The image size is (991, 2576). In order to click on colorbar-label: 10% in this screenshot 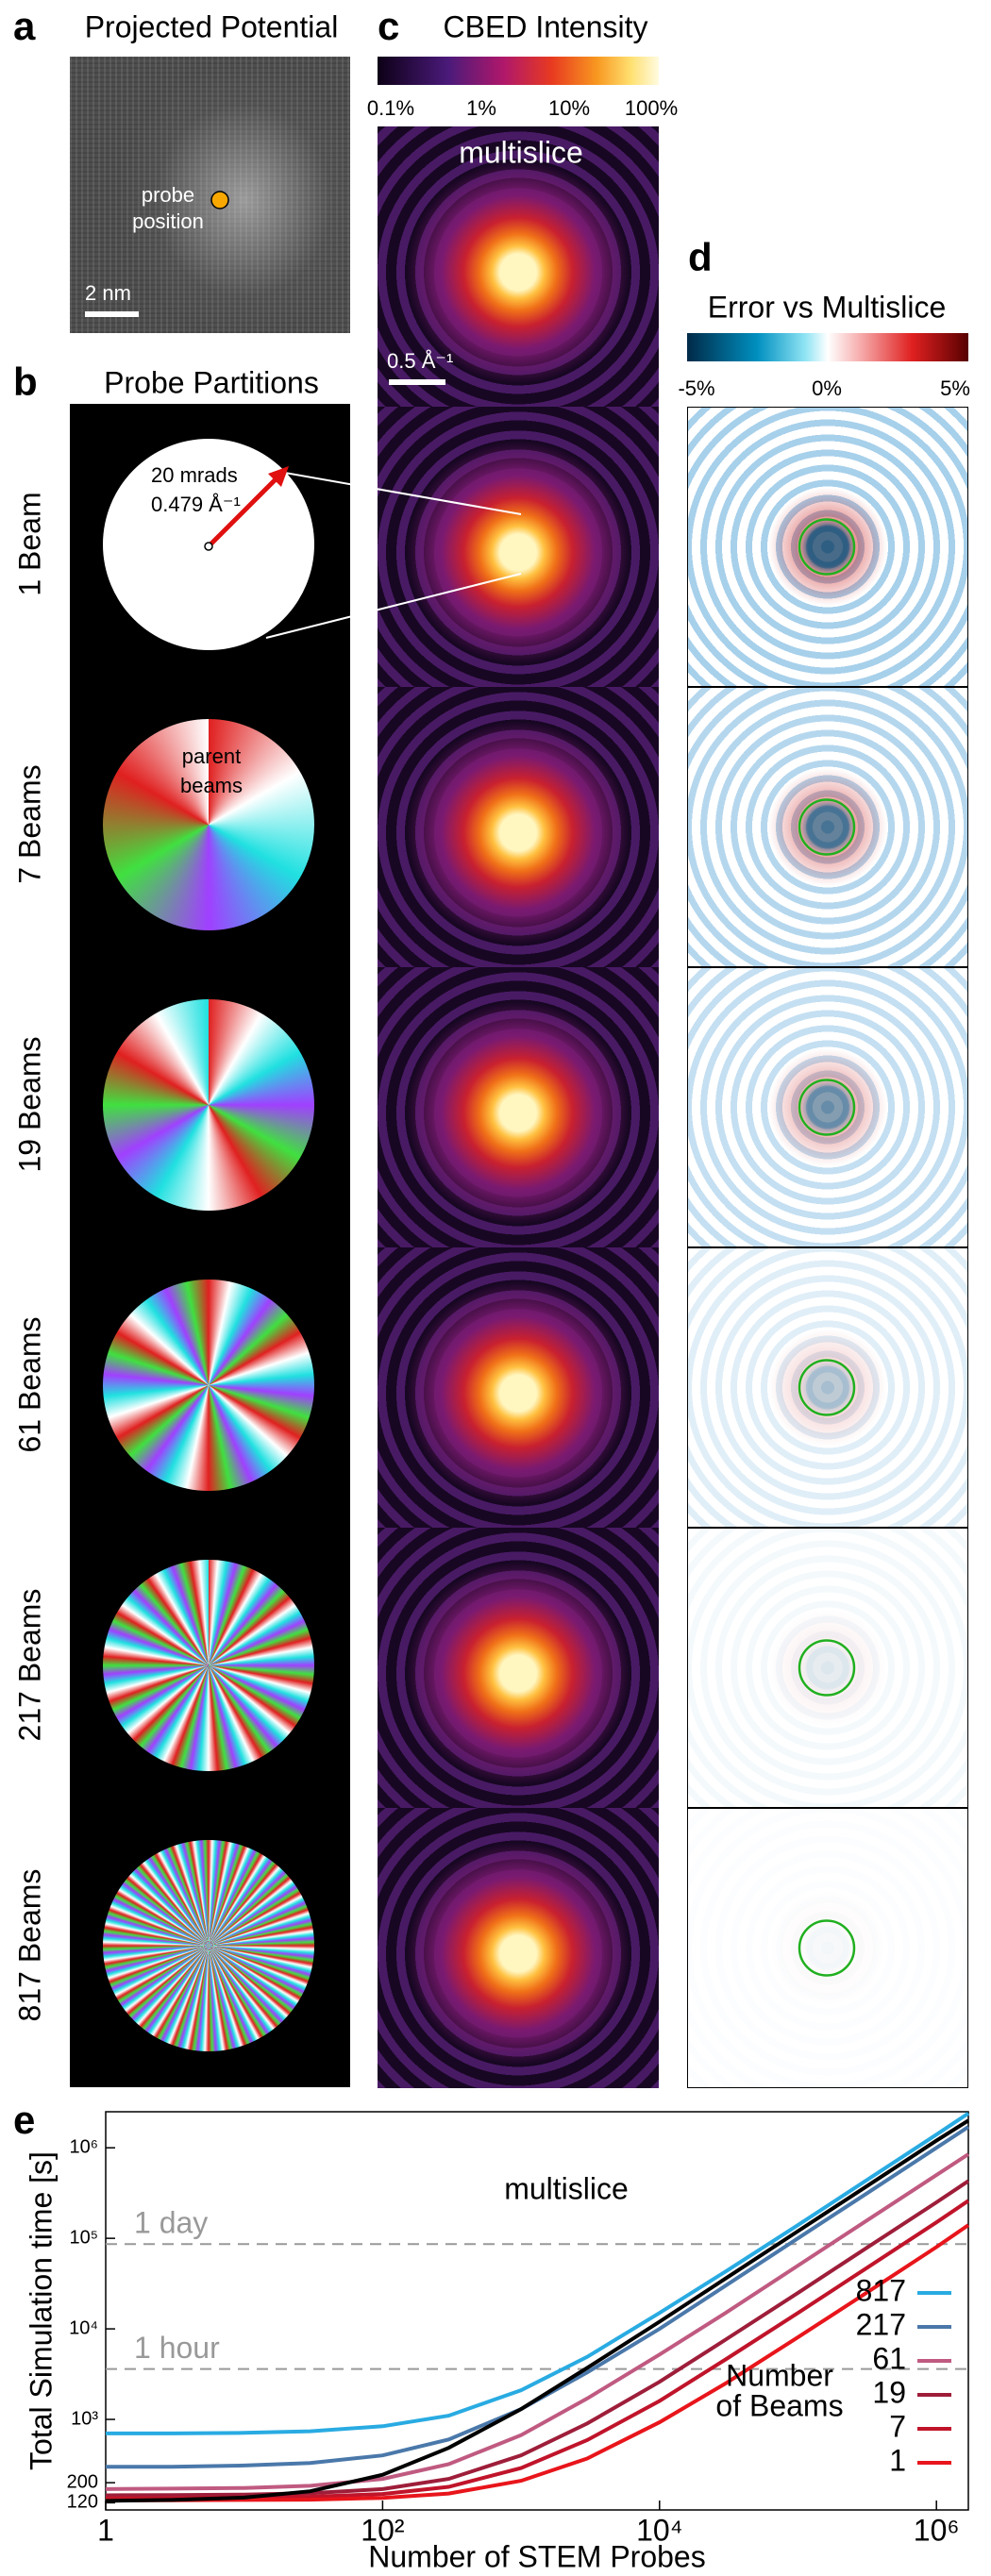, I will do `click(569, 108)`.